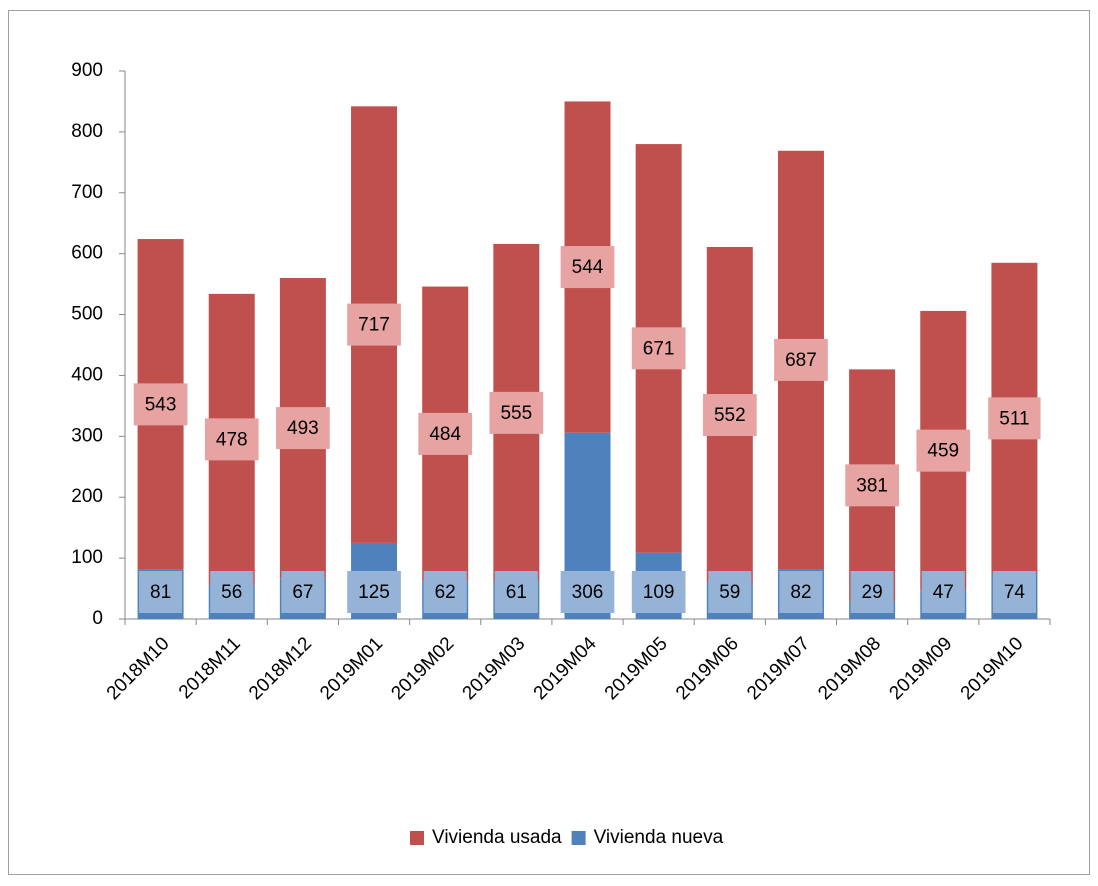 The image size is (1098, 886). I want to click on data-label: 109, so click(658, 592).